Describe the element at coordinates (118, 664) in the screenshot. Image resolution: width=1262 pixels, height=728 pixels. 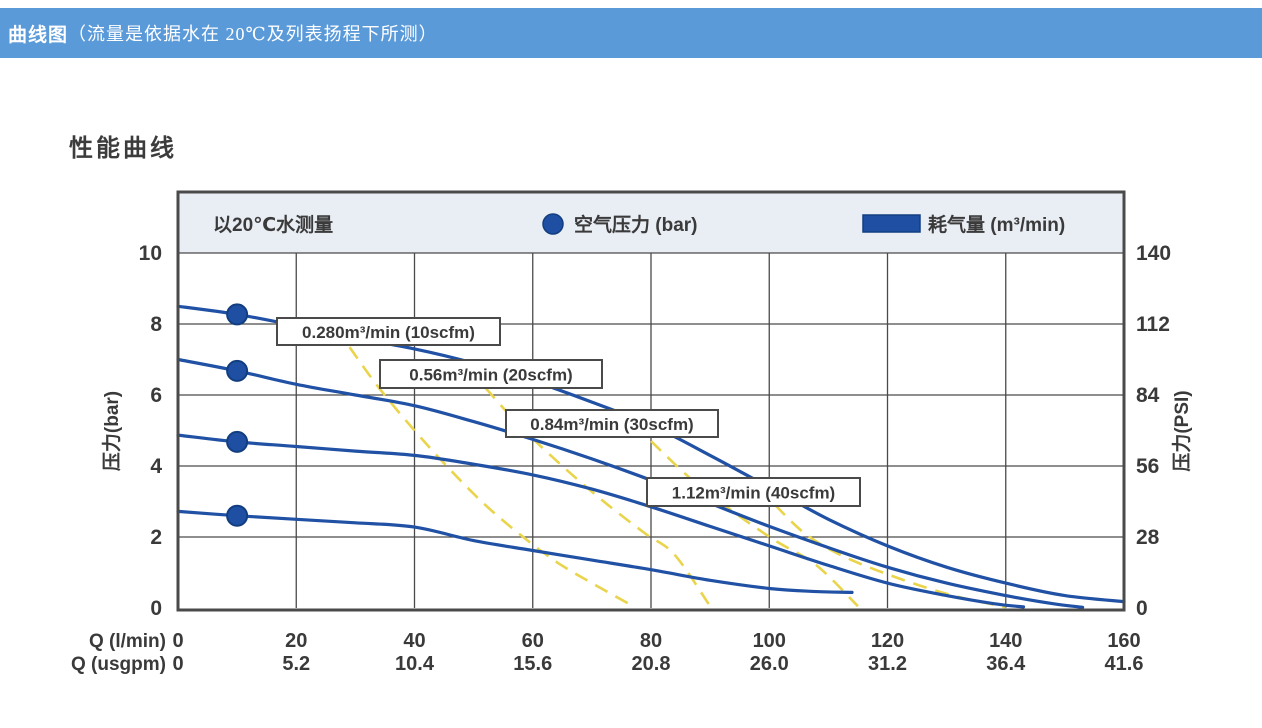
I see `x-secondary-title: Q (usgpm)` at that location.